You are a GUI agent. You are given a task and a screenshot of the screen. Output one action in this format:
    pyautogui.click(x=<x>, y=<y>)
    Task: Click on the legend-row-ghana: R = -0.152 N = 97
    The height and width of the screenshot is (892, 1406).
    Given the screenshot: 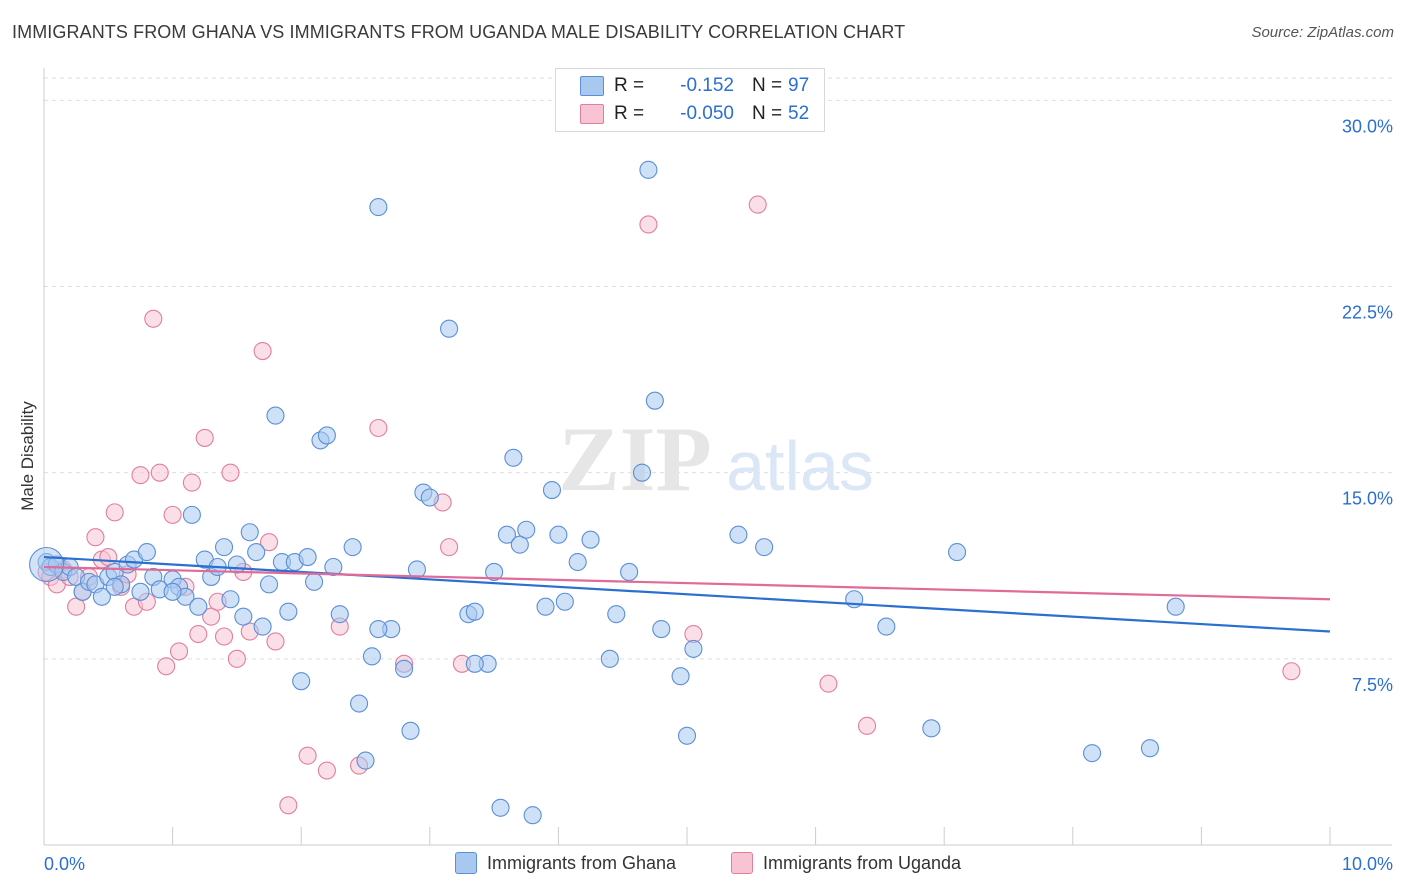 What is the action you would take?
    pyautogui.click(x=682, y=86)
    